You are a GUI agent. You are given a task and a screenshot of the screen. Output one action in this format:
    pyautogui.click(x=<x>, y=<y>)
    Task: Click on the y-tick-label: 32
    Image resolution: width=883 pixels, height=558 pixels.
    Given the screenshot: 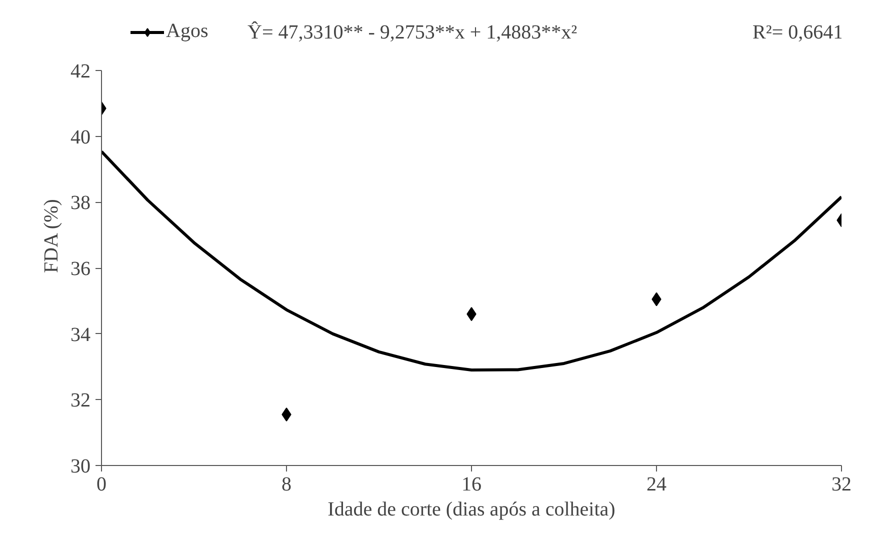 What is the action you would take?
    pyautogui.click(x=80, y=401)
    